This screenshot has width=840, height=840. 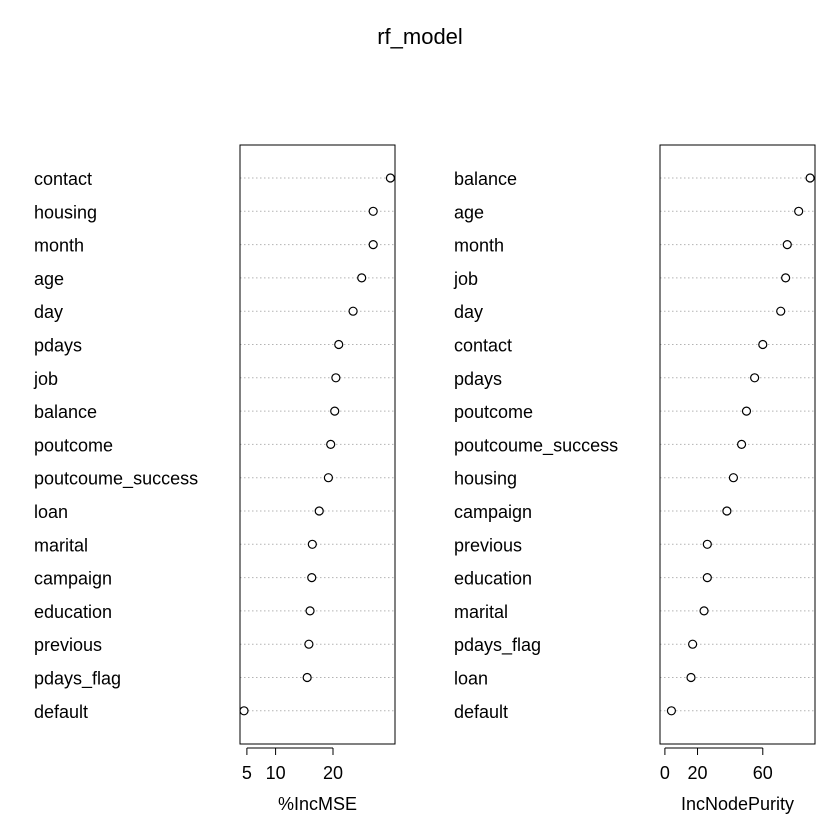 I want to click on plot-title: rf_model, so click(x=420, y=36).